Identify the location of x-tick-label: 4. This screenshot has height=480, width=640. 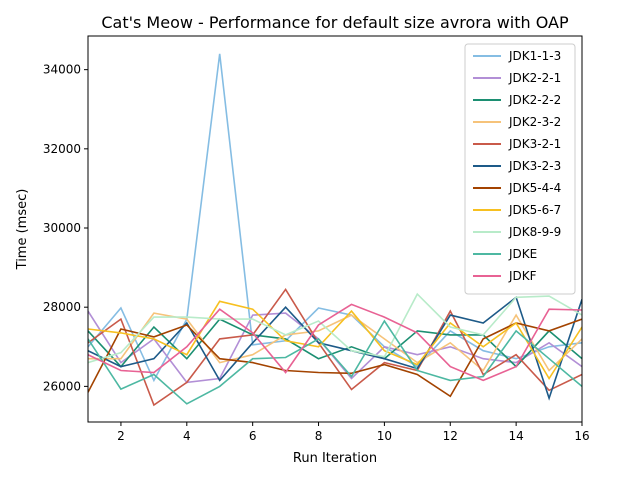
(187, 436).